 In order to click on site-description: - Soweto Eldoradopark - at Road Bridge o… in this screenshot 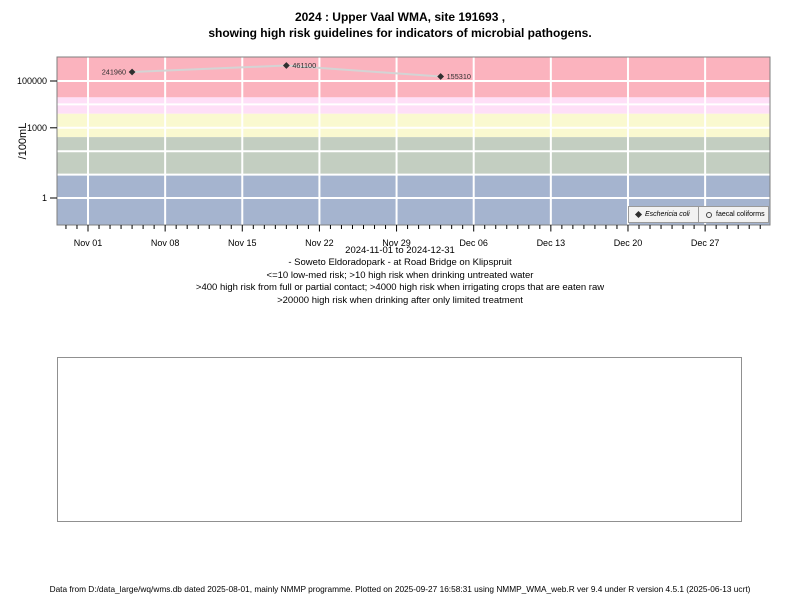, I will do `click(400, 263)`.